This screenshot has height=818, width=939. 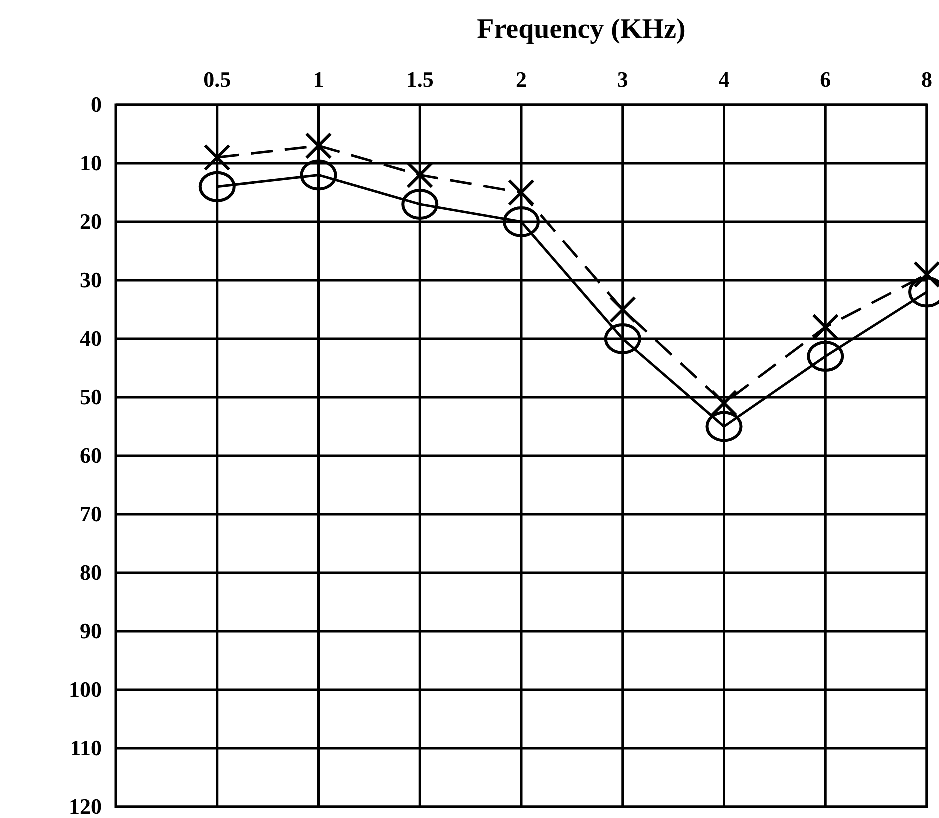 What do you see at coordinates (91, 397) in the screenshot?
I see `y-tick-label: 50` at bounding box center [91, 397].